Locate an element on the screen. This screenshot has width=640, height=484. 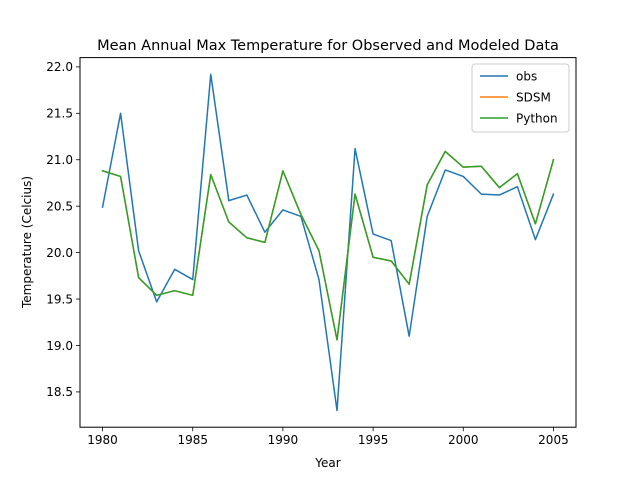
legend-label-python: Python is located at coordinates (537, 118).